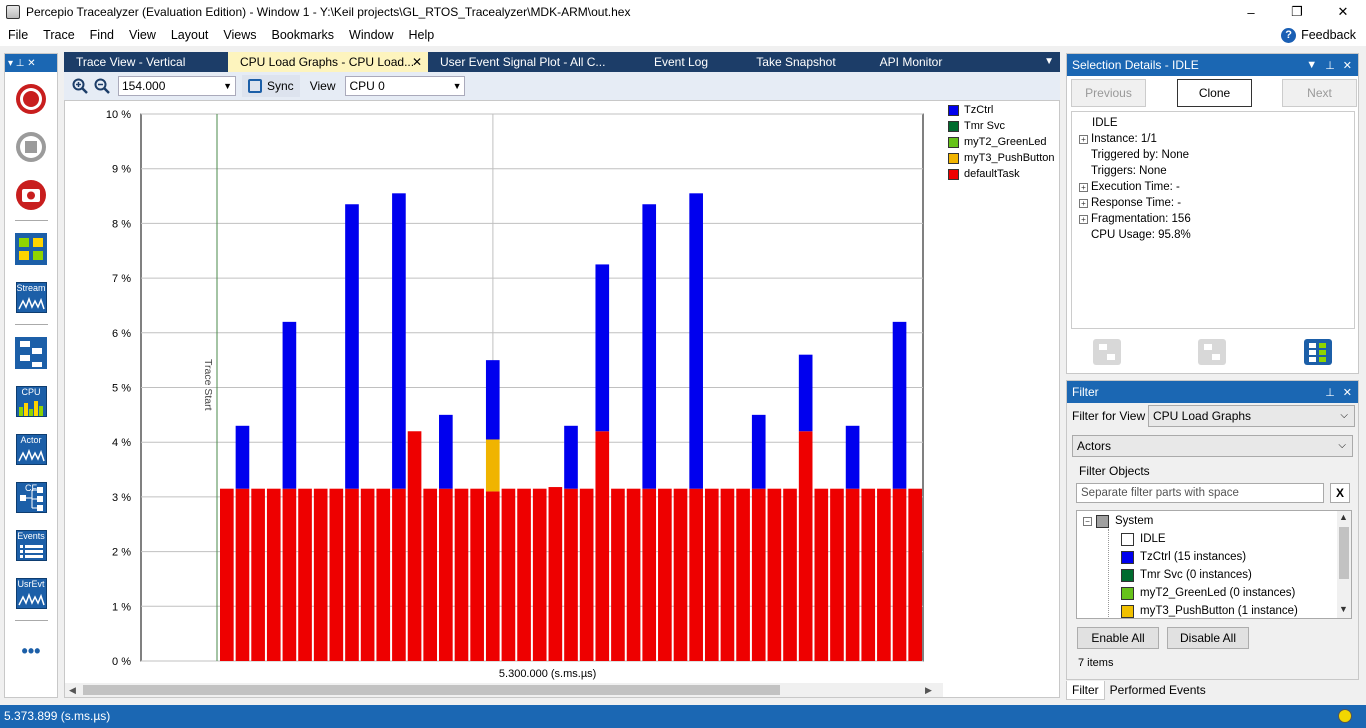  Describe the element at coordinates (1209, 610) in the screenshot. I see `filter-tree-item: myT3_PushButton (1 instance)` at that location.